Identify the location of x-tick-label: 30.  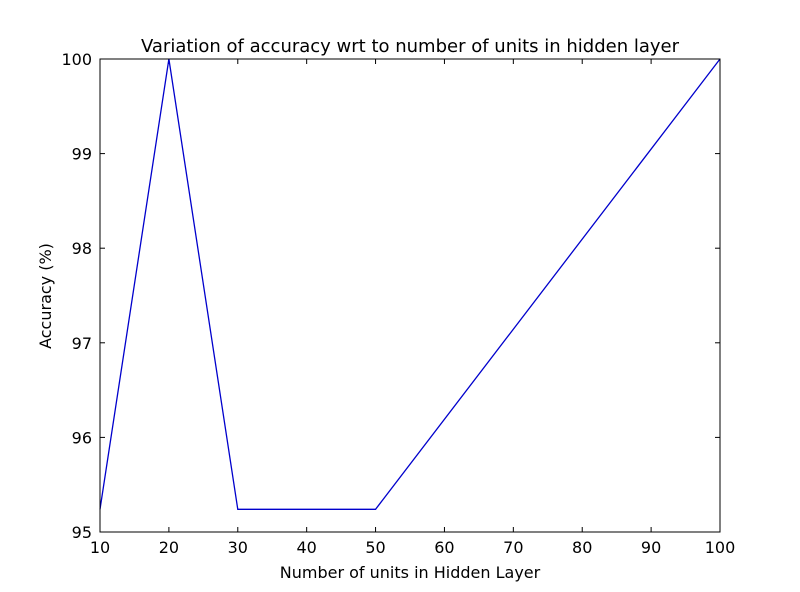
(238, 547).